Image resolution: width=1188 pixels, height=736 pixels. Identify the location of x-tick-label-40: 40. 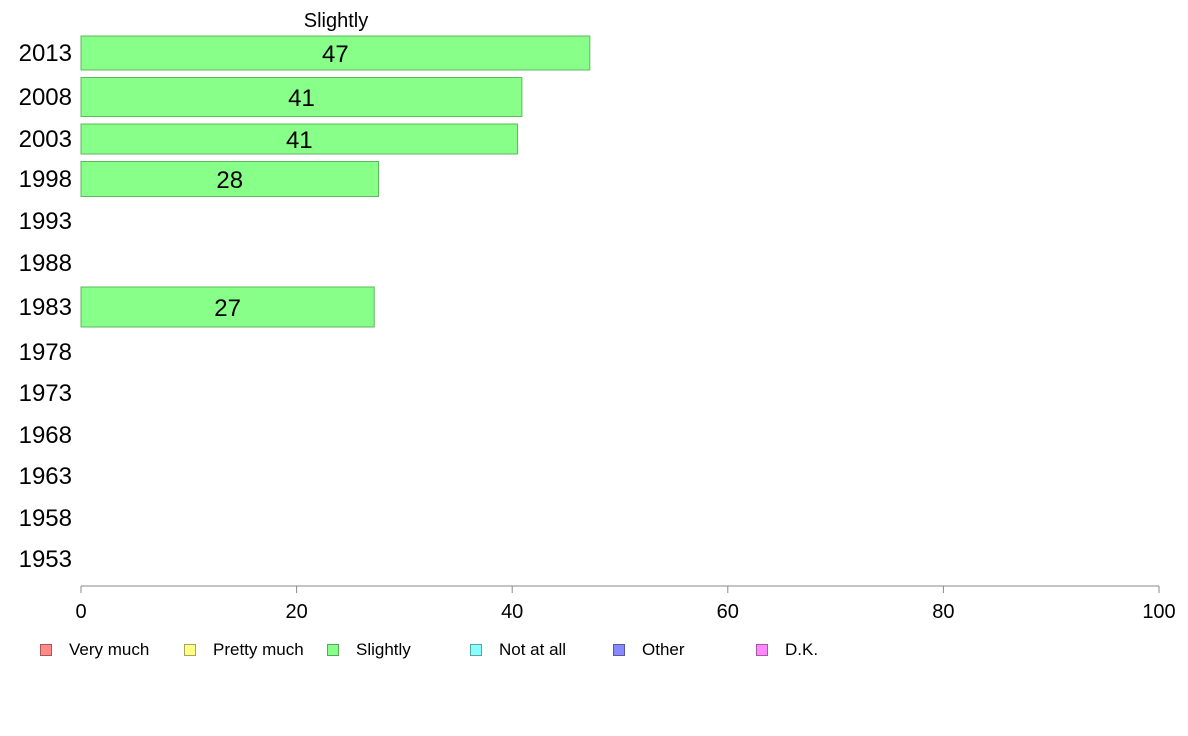
(512, 612).